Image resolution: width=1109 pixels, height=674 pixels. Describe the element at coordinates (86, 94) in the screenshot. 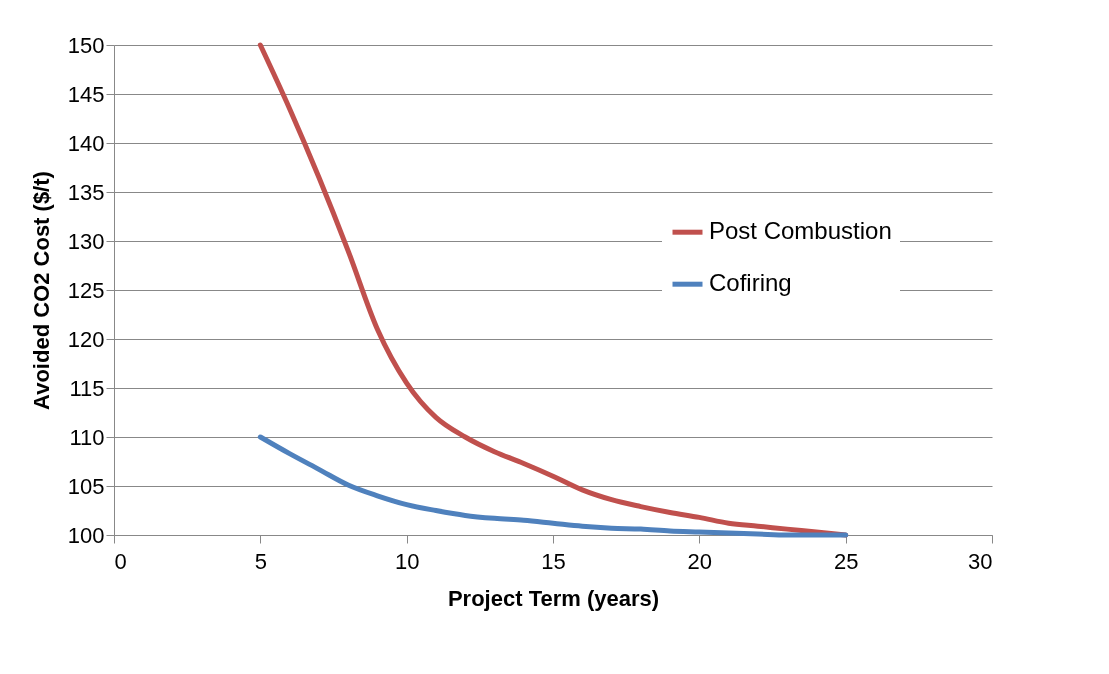

I see `y-tick-label: 145` at that location.